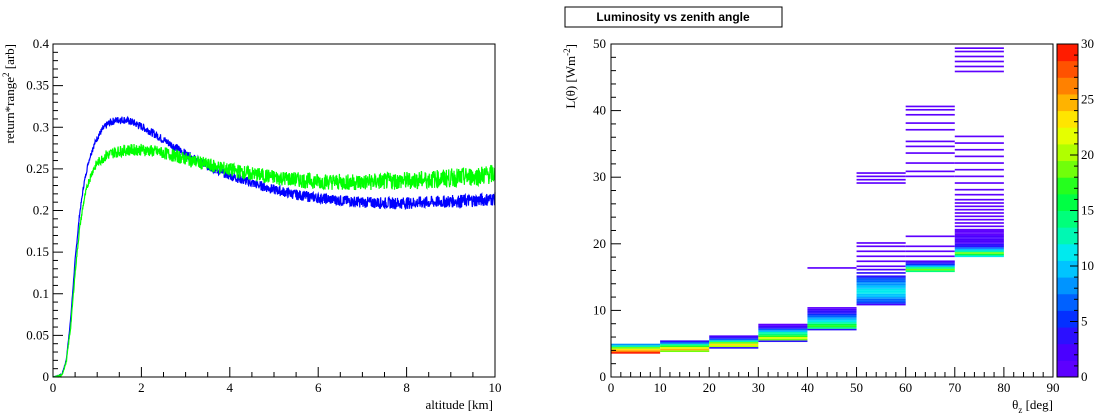 This screenshot has height=416, width=1105. What do you see at coordinates (599, 243) in the screenshot?
I see `right-y-tick-label: 20` at bounding box center [599, 243].